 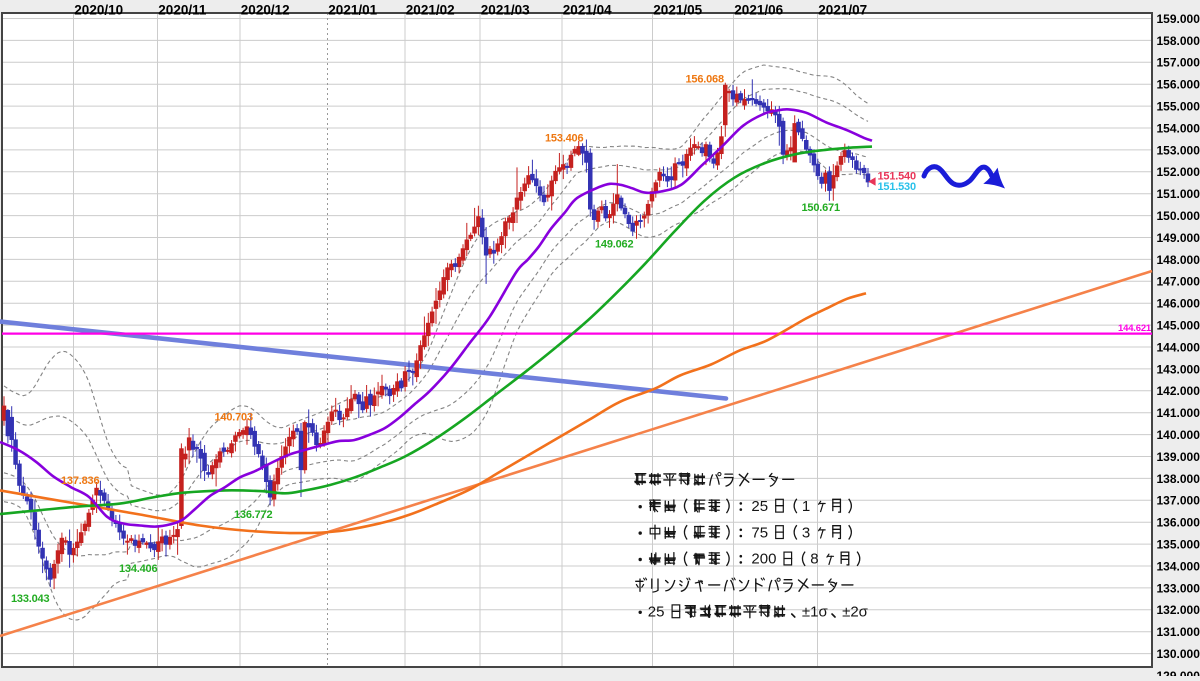 What do you see at coordinates (761, 532) in the screenshot?
I see `svg-text: 75` at bounding box center [761, 532].